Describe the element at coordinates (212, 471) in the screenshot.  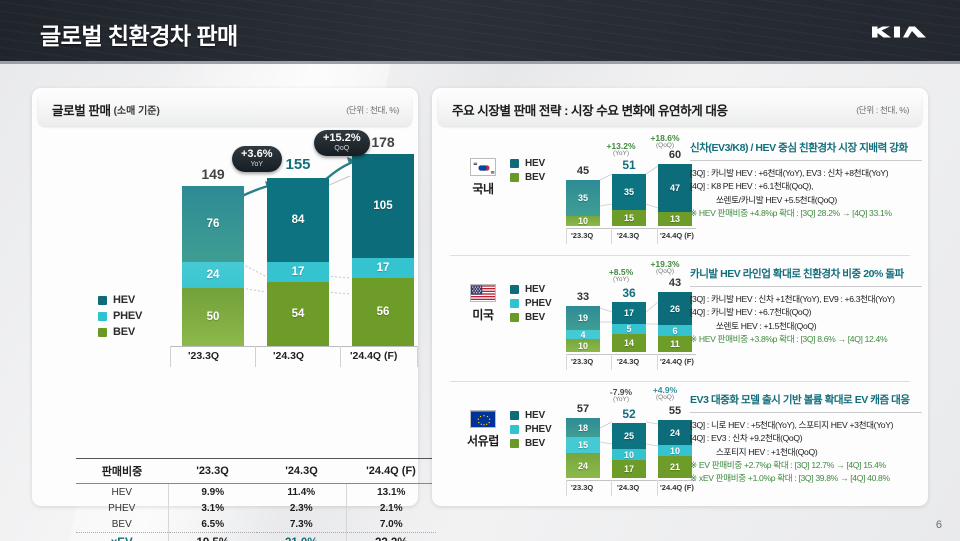
I see `table-header-2023q3: '23.3Q` at that location.